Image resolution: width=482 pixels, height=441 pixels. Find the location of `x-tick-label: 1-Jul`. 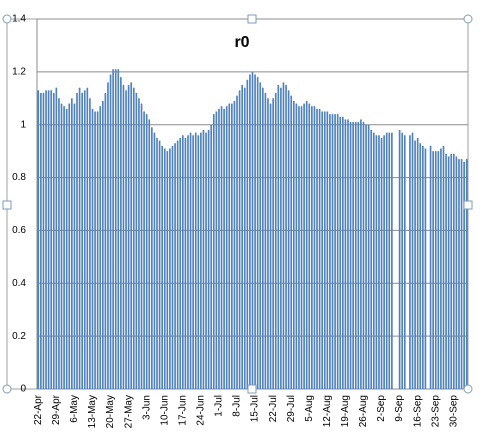

x-tick-label: 1-Jul is located at coordinates (219, 406).